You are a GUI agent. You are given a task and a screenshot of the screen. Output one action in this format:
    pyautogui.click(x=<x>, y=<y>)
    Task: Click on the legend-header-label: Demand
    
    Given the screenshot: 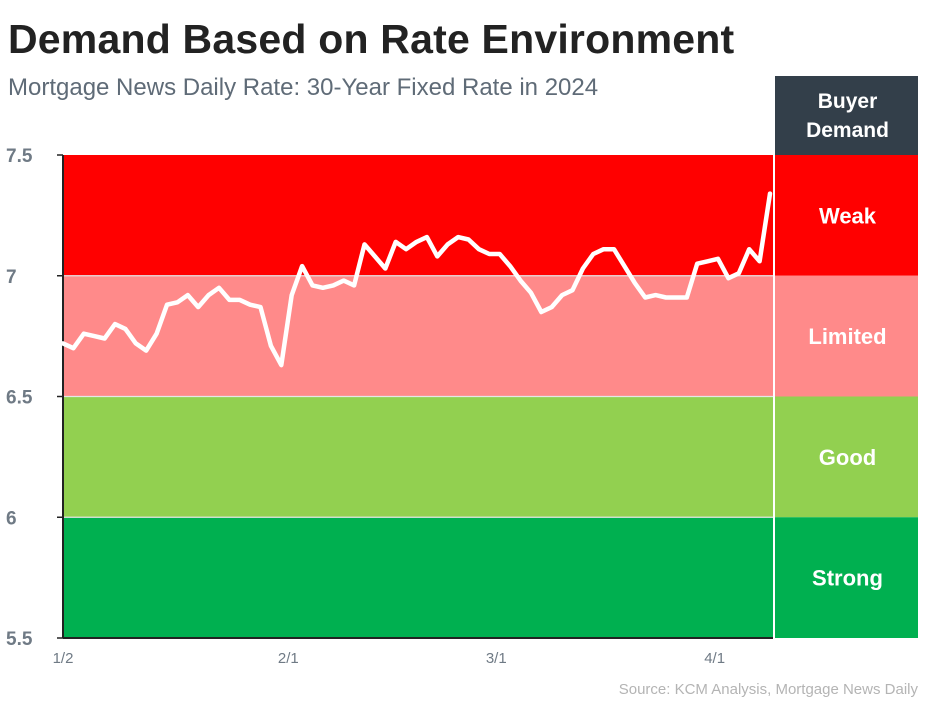 What is the action you would take?
    pyautogui.click(x=847, y=130)
    